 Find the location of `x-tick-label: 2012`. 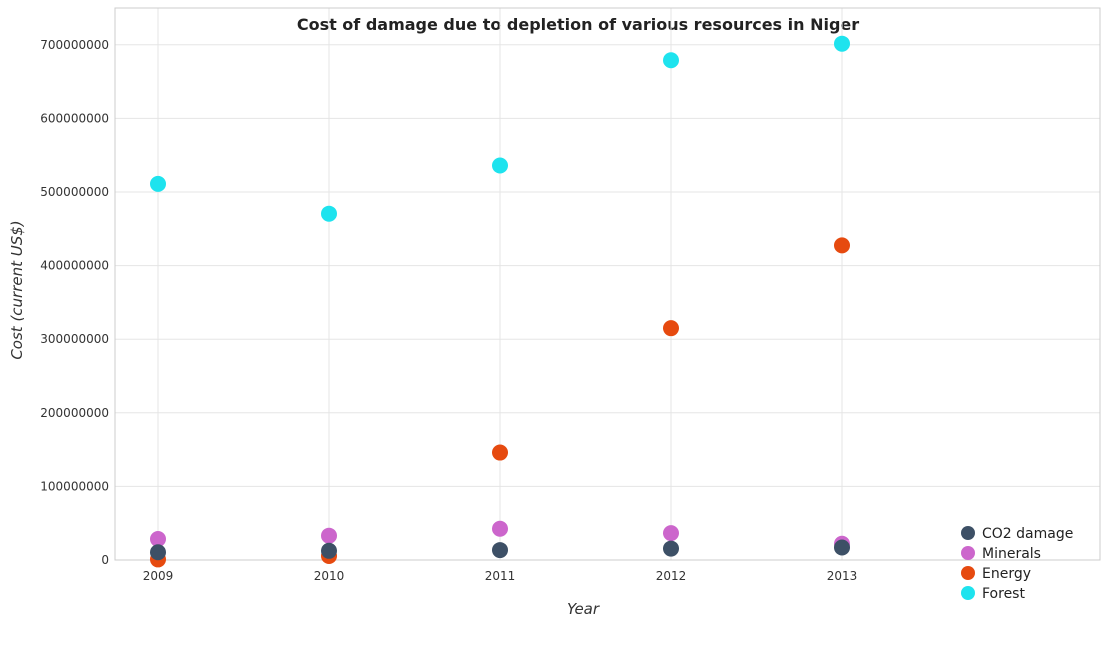

x-tick-label: 2012 is located at coordinates (671, 576).